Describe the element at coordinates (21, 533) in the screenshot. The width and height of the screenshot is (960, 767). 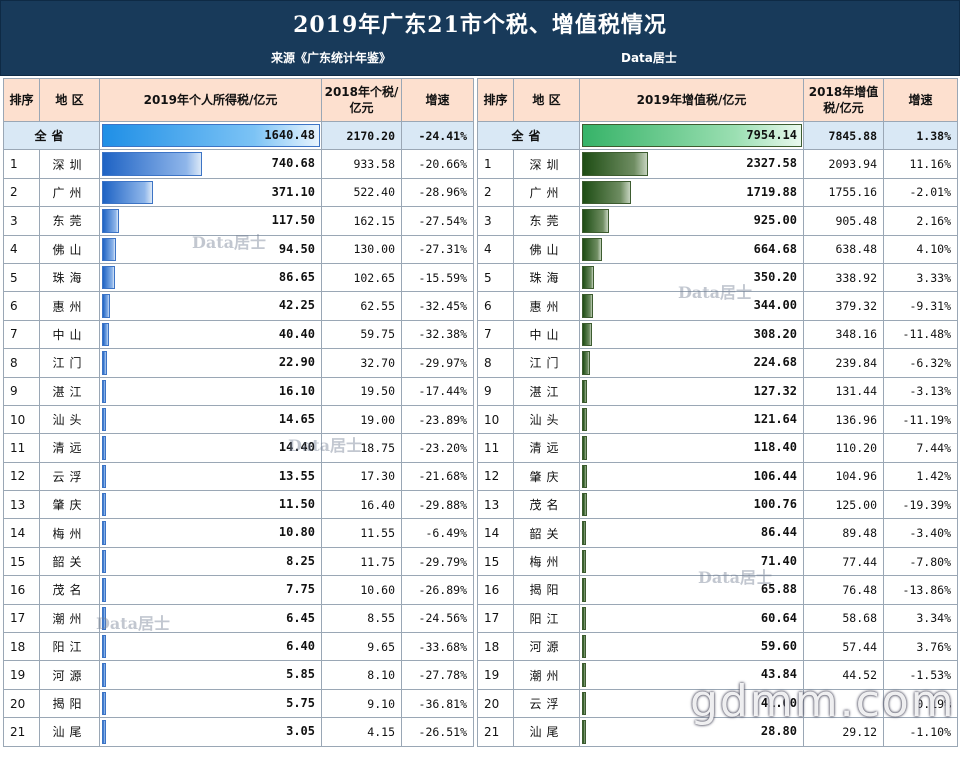
I see `rank-cell: 14` at that location.